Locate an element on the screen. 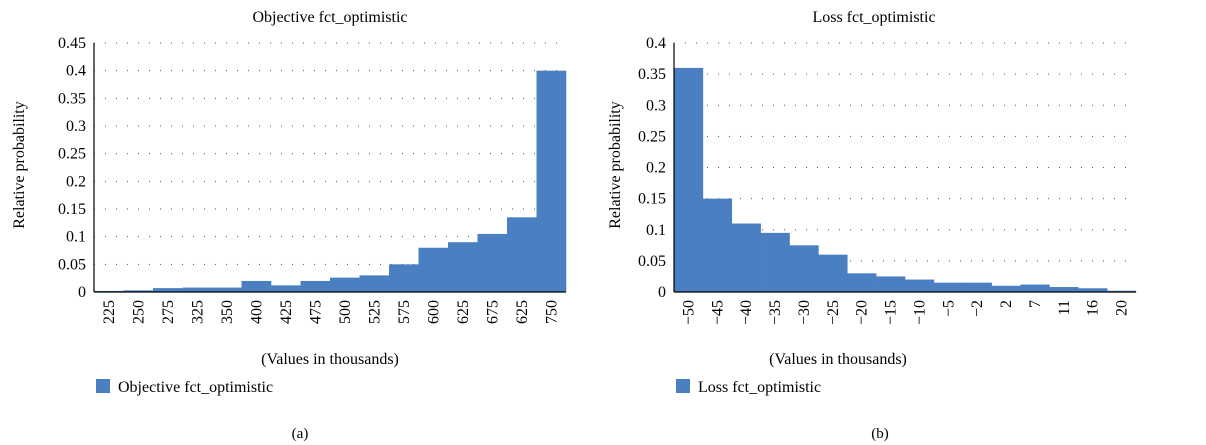  x-tick-label: 600 is located at coordinates (433, 312).